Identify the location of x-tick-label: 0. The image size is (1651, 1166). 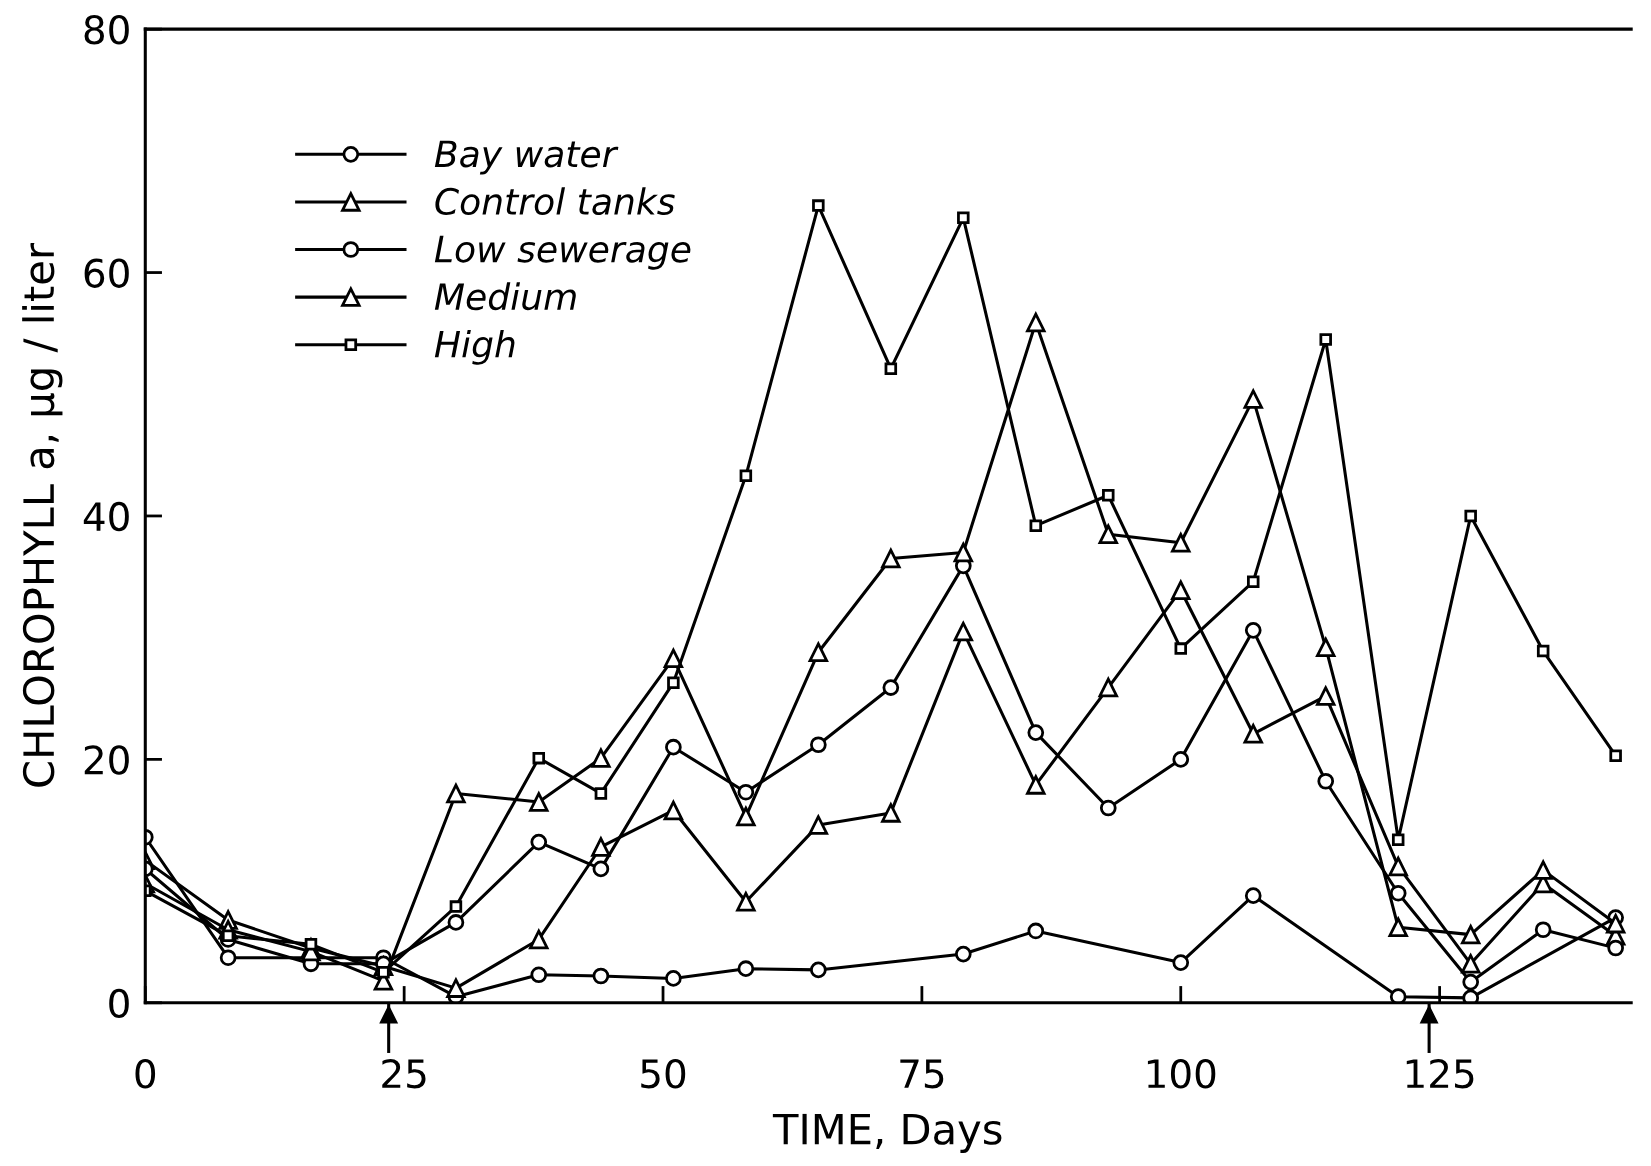
(145, 1074).